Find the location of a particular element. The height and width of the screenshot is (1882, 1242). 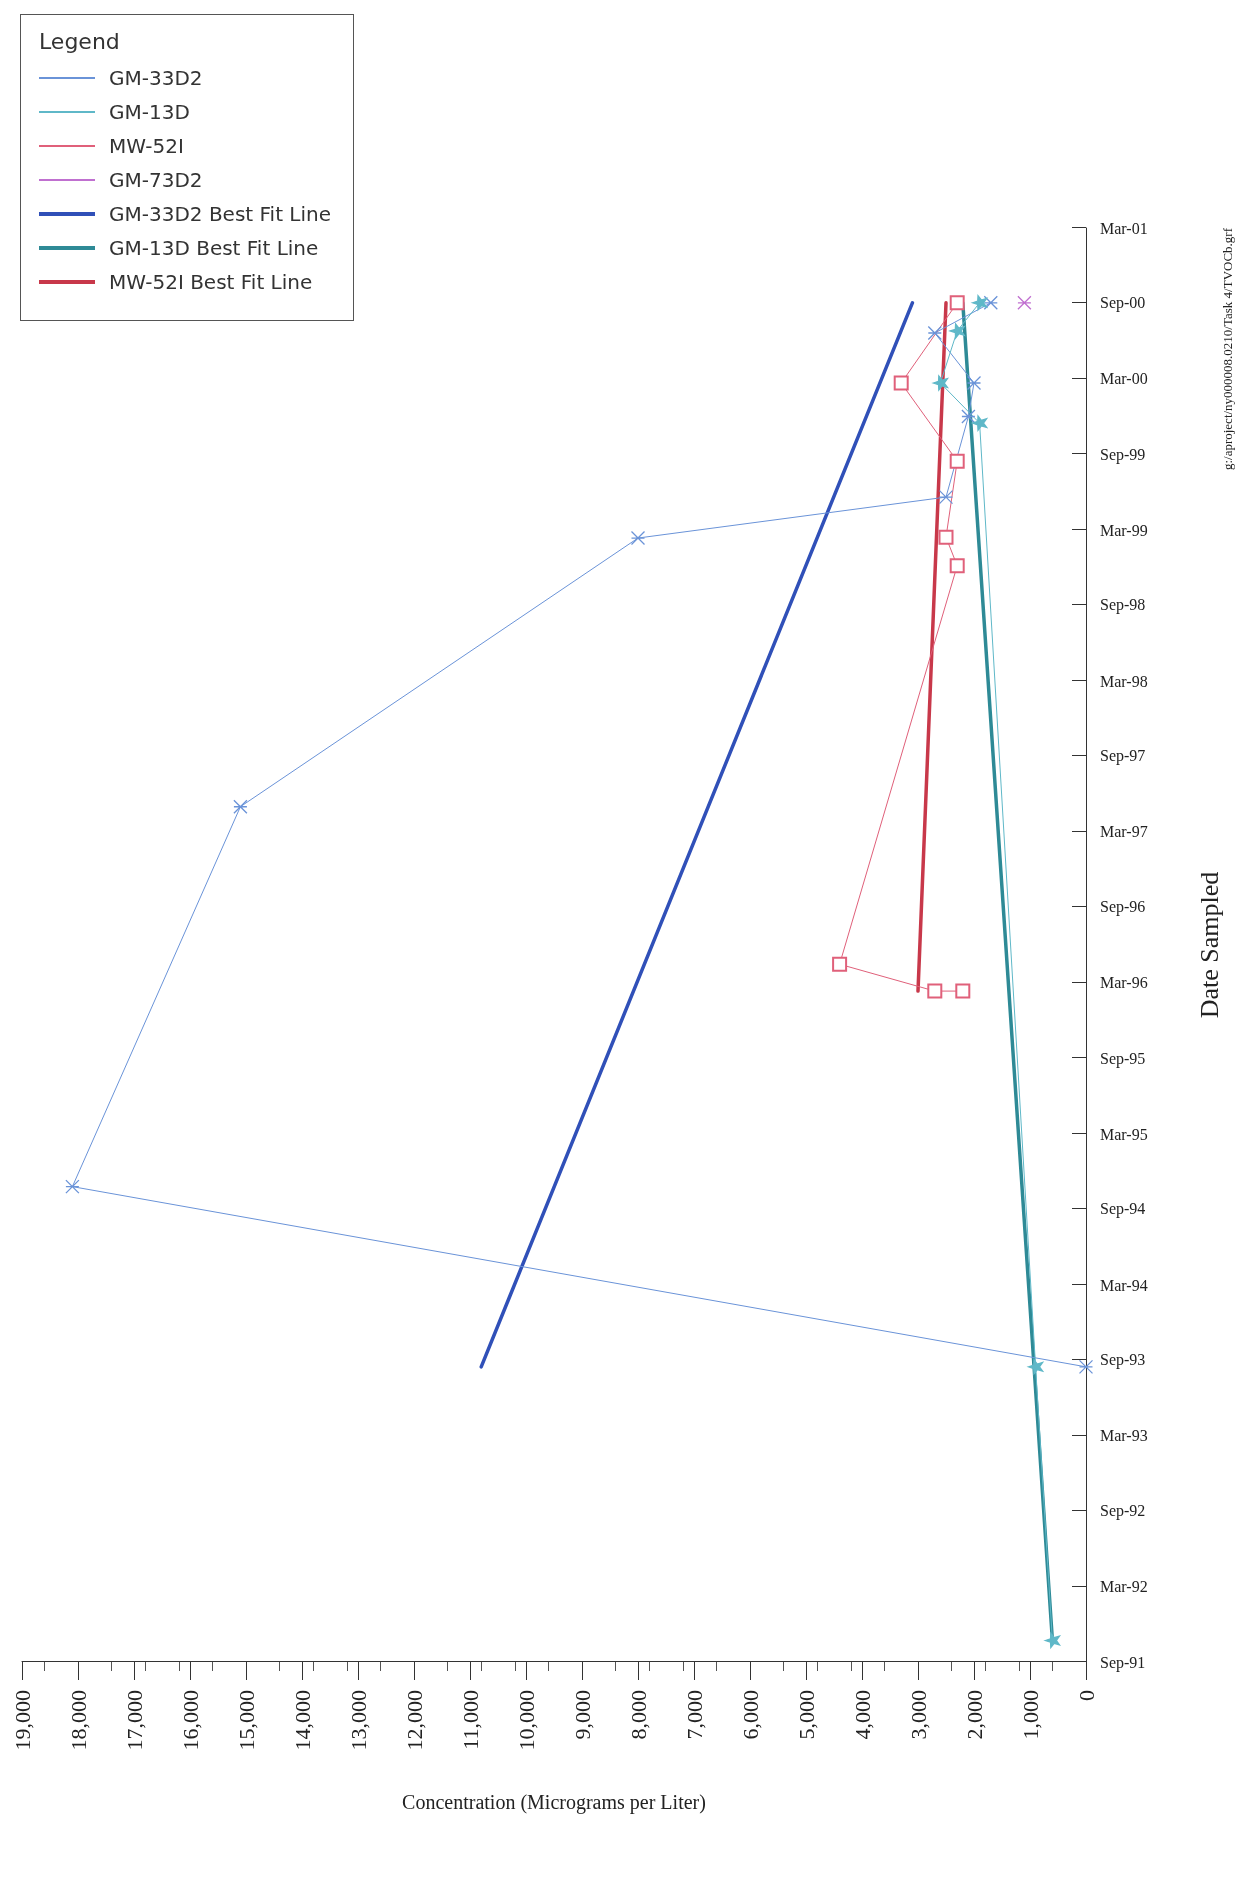

y-tick-label: Sep-91 is located at coordinates (1123, 1662).